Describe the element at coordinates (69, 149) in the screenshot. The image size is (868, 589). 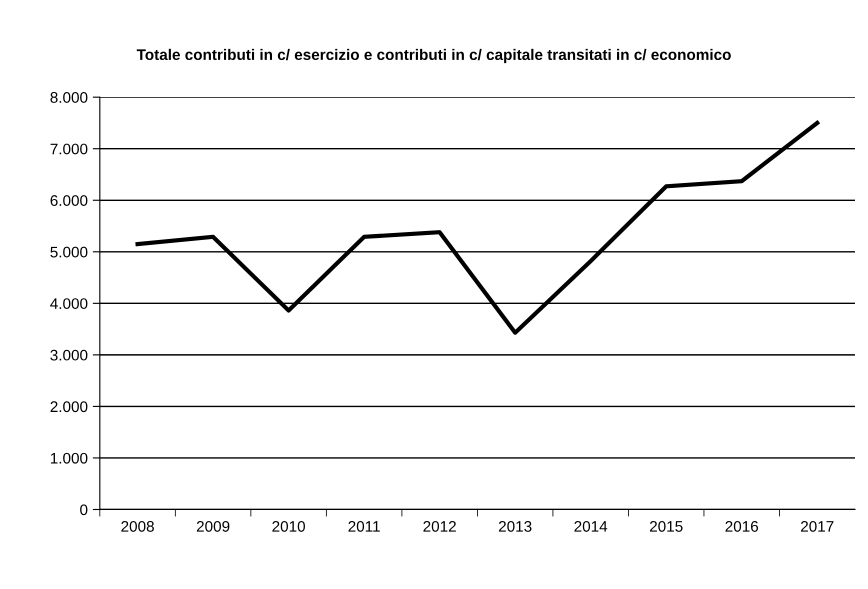
I see `y-tick-label: 7.000` at that location.